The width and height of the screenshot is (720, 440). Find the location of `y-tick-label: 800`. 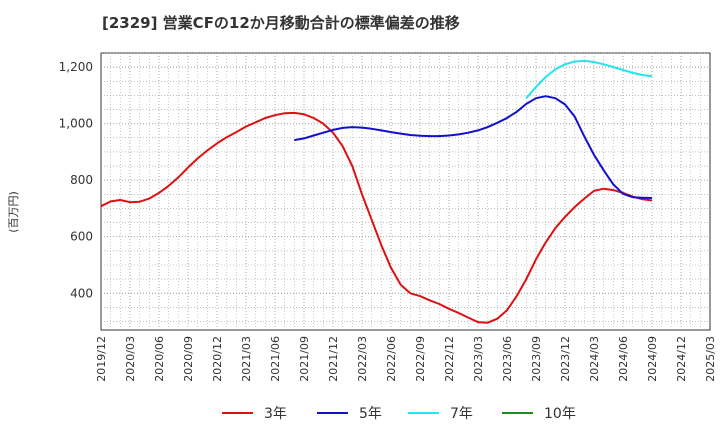

y-tick-label: 800 is located at coordinates (81, 180).